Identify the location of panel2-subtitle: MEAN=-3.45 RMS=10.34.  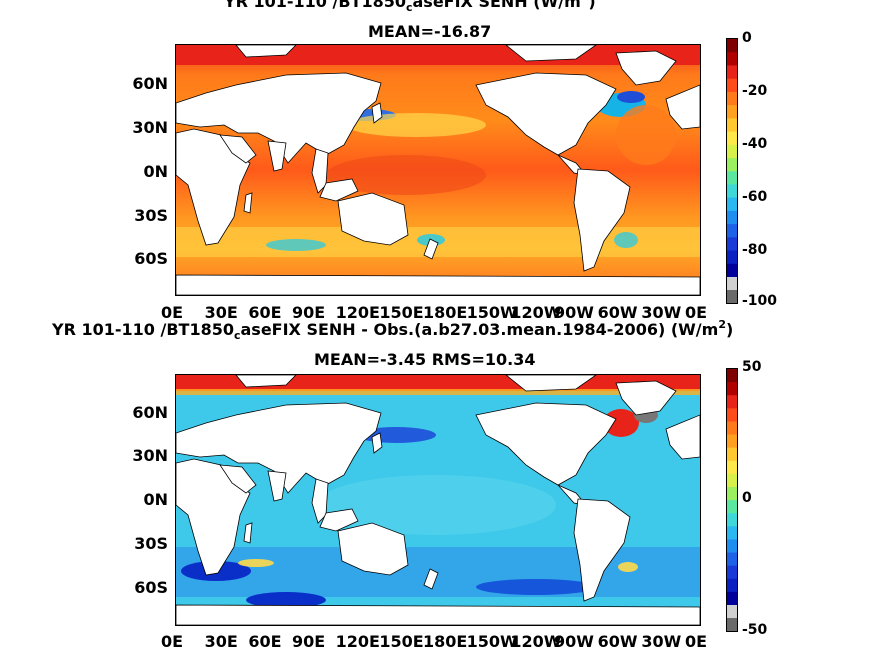
(425, 359).